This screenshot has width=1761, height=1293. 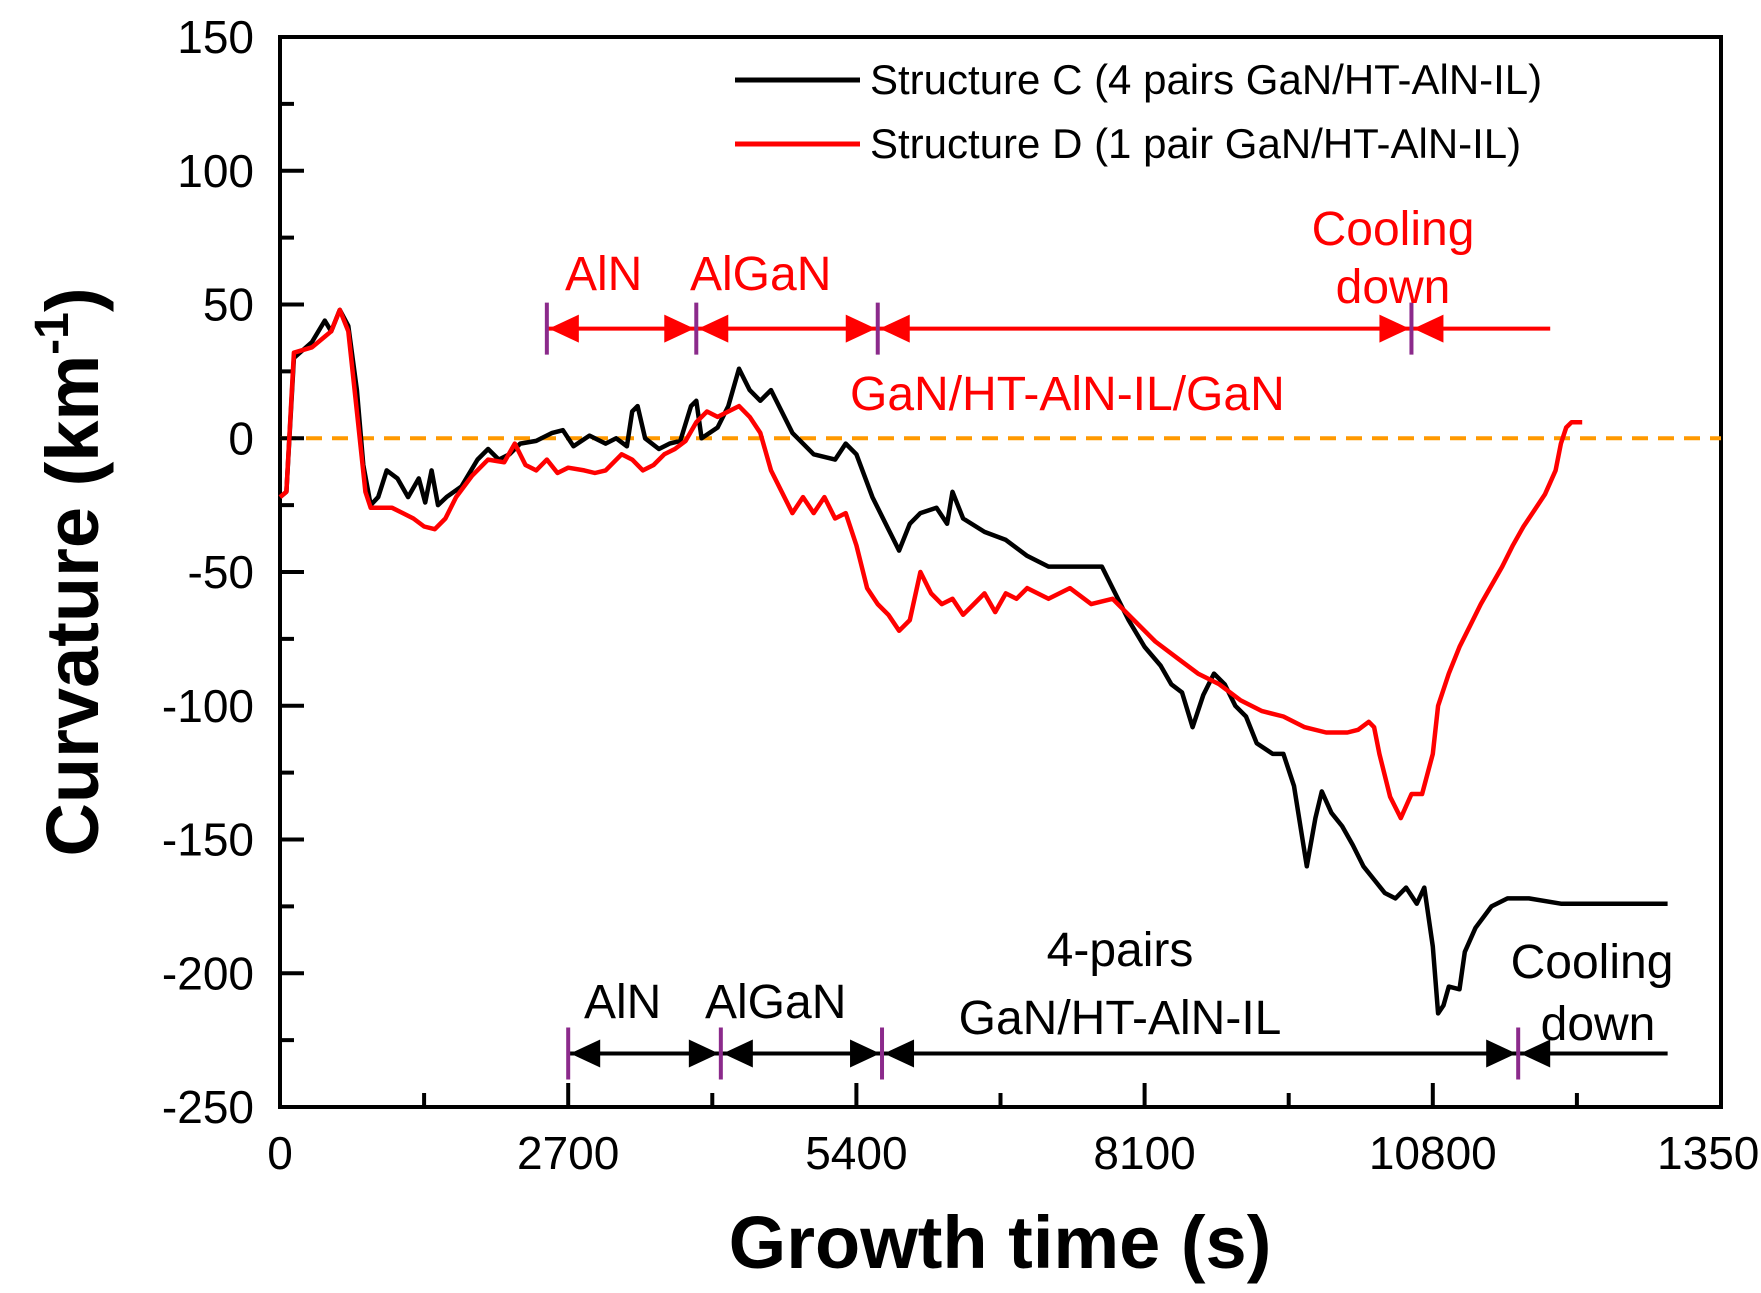 I want to click on y-axis-title: Curvature (km-1), so click(x=70, y=571).